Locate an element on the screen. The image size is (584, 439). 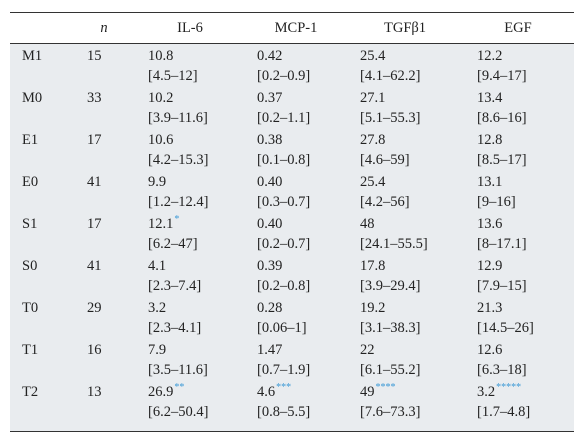
value: 27.8 is located at coordinates (373, 140).